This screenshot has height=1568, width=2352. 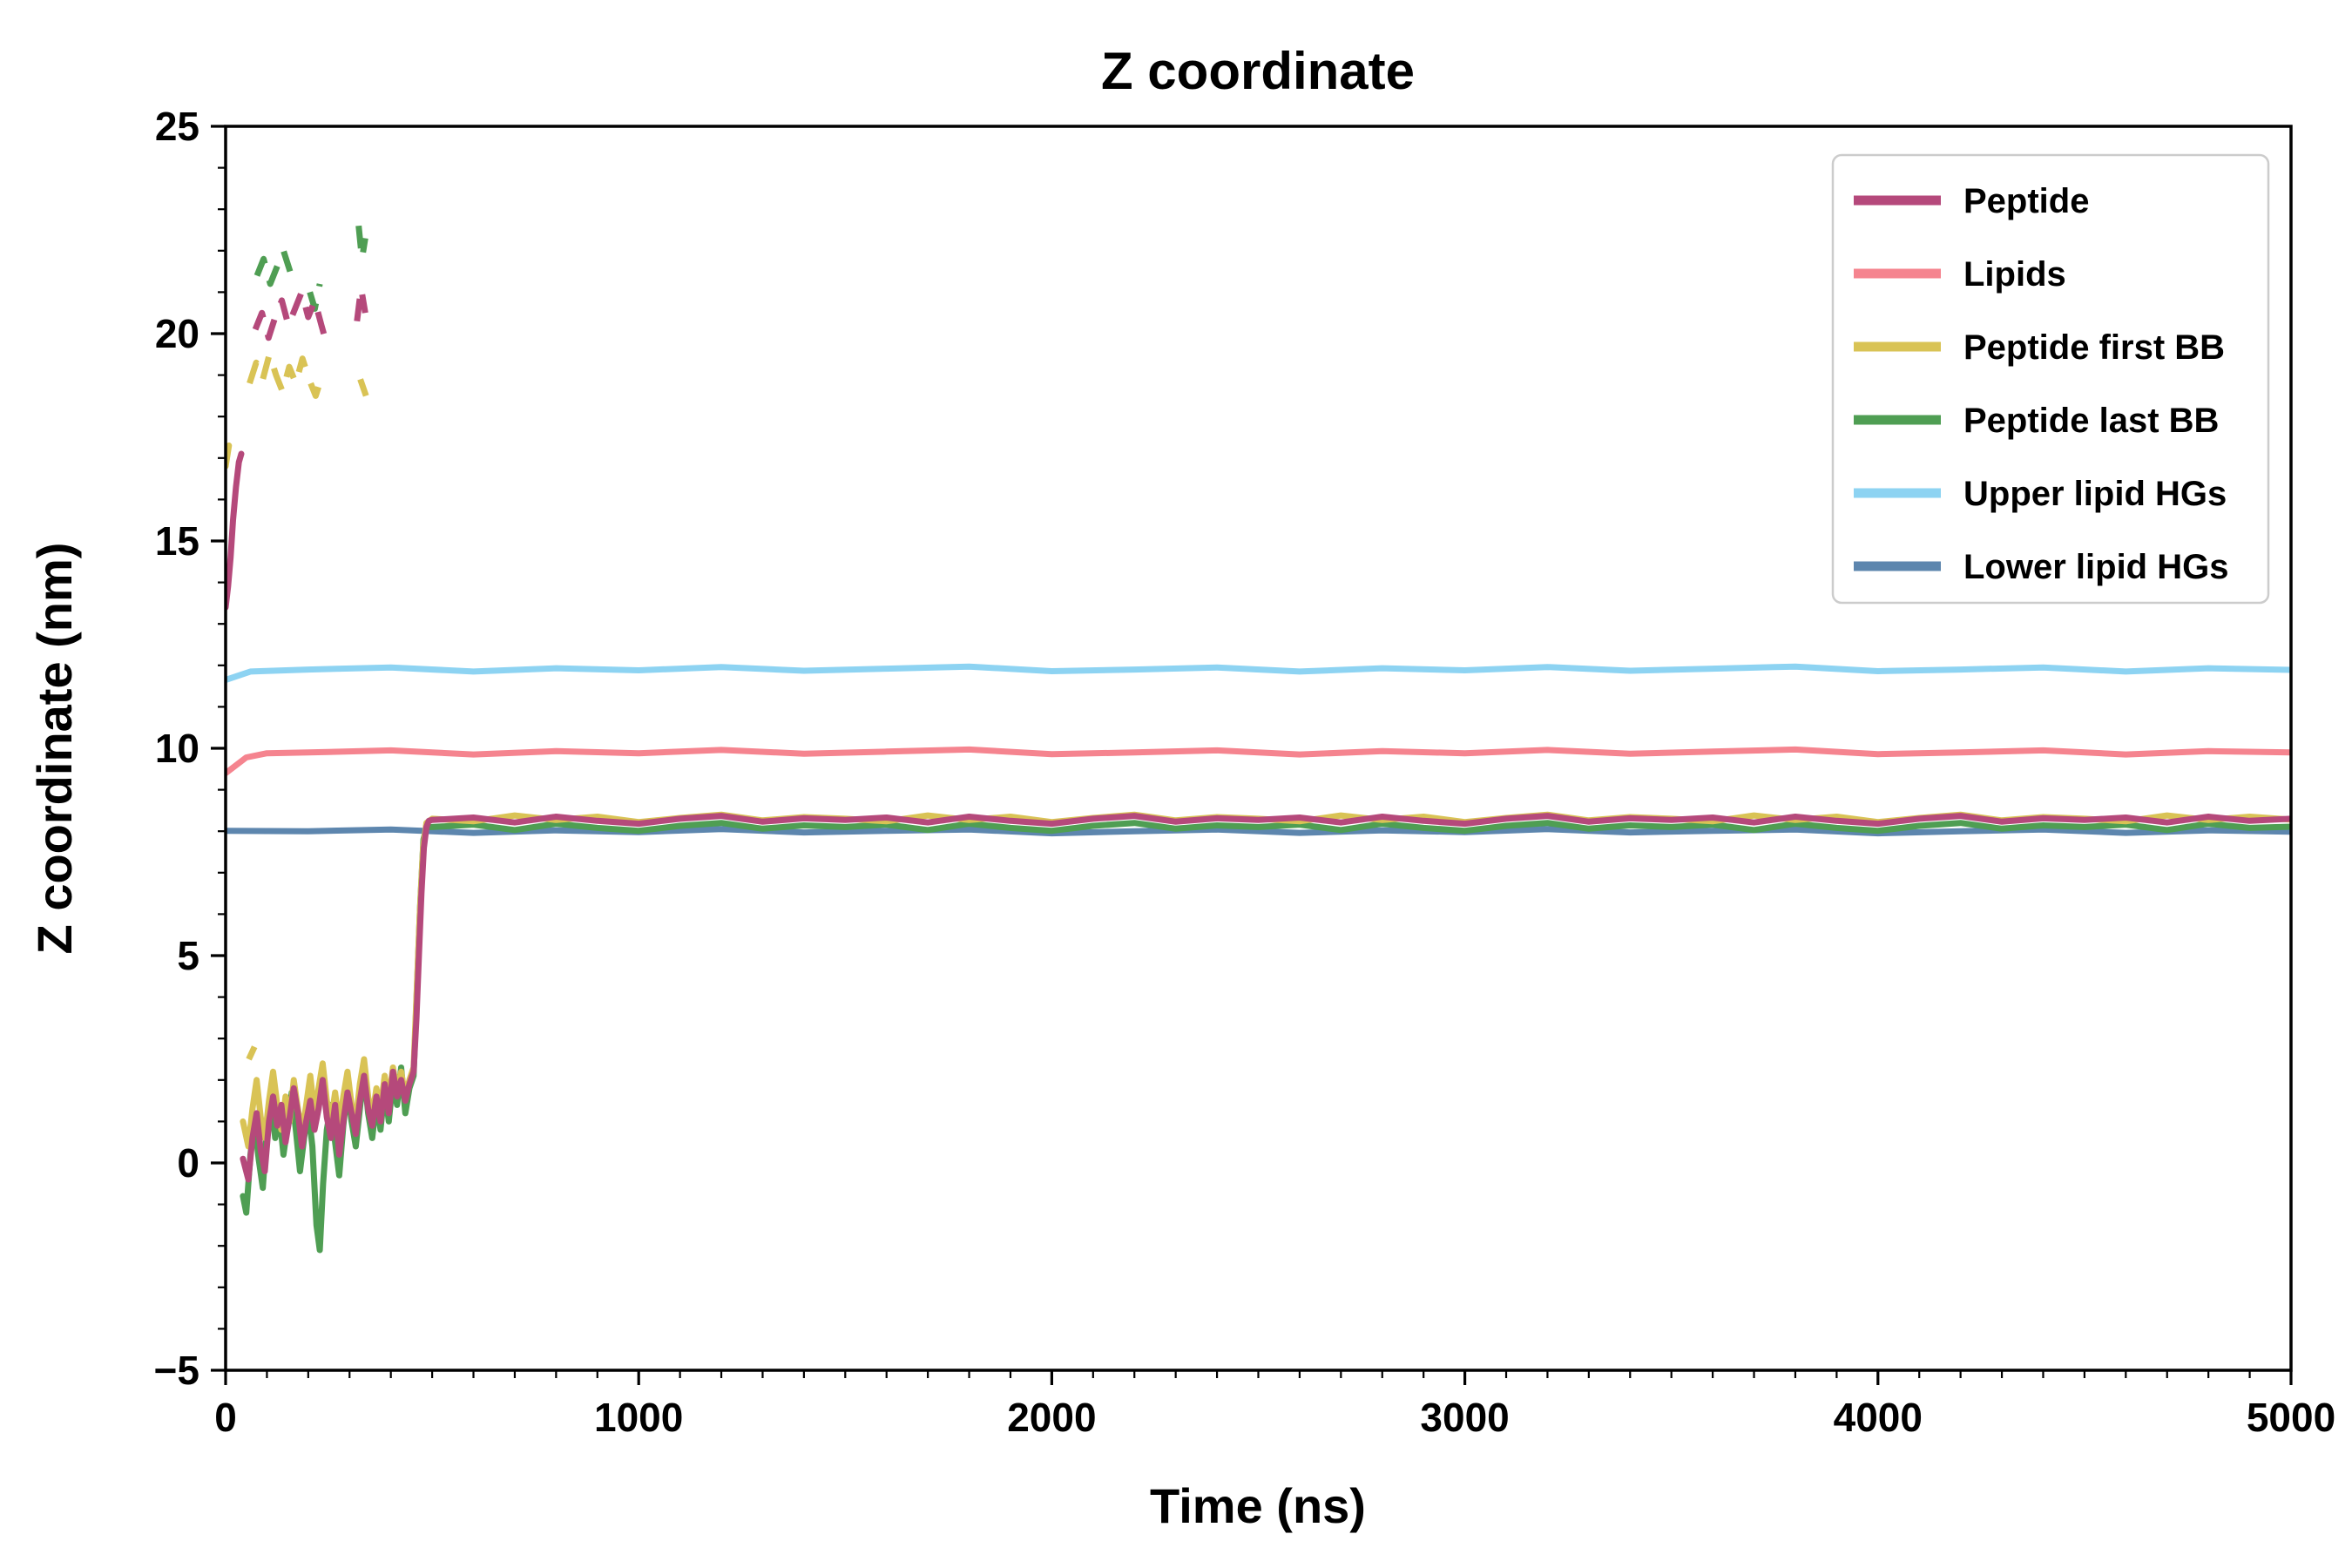 What do you see at coordinates (2091, 421) in the screenshot?
I see `legend-label-peptide-last-bb: Peptide last BB` at bounding box center [2091, 421].